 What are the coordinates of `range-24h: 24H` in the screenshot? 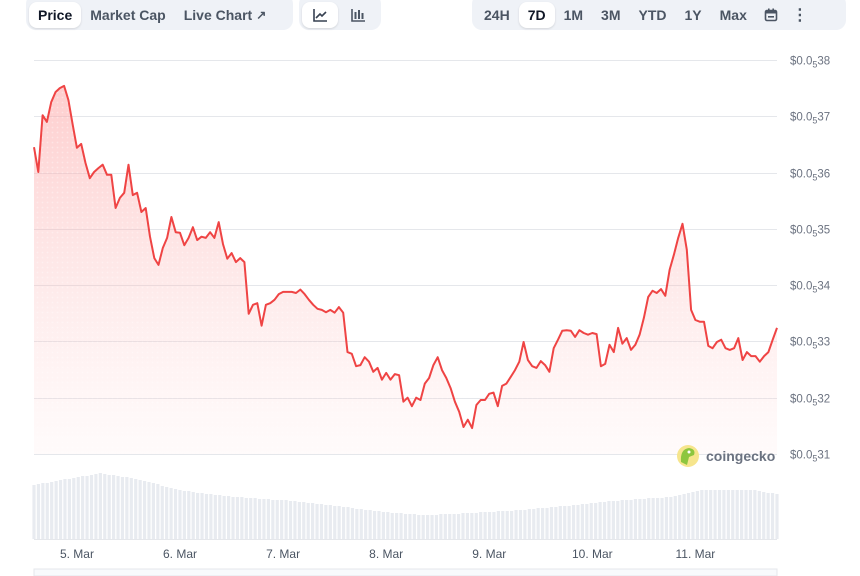 It's located at (497, 15).